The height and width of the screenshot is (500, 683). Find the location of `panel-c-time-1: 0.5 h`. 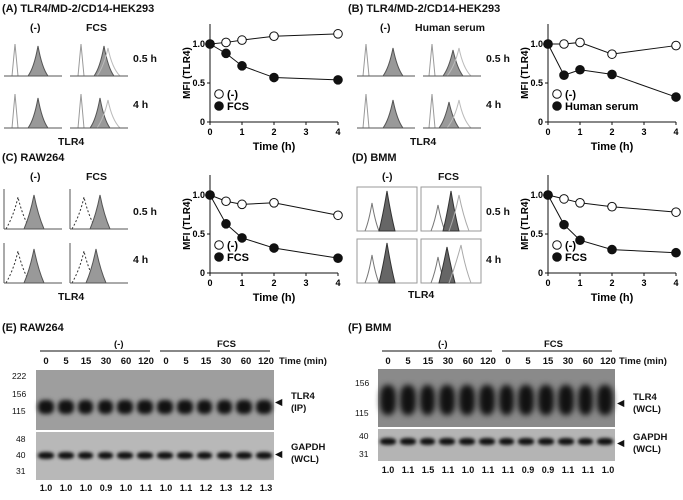

panel-c-time-1: 0.5 h is located at coordinates (145, 212).